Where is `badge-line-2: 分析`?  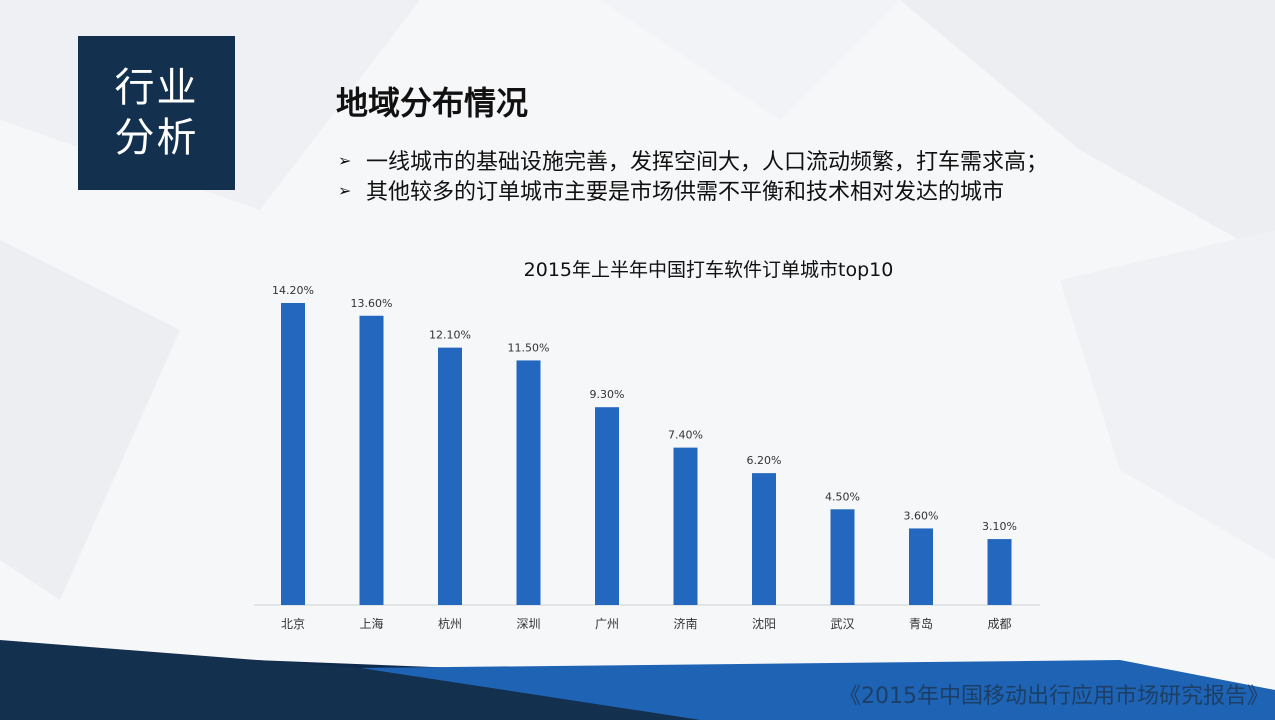
badge-line-2: 分析 is located at coordinates (156, 138).